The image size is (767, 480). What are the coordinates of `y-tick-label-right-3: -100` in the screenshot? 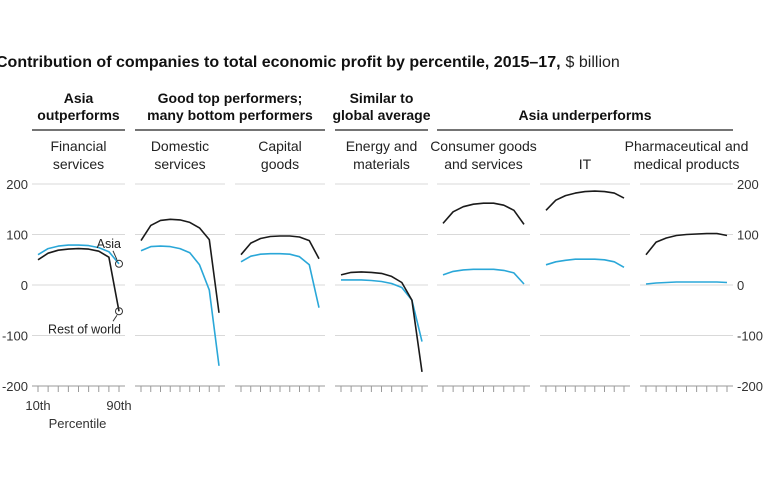 It's located at (750, 336).